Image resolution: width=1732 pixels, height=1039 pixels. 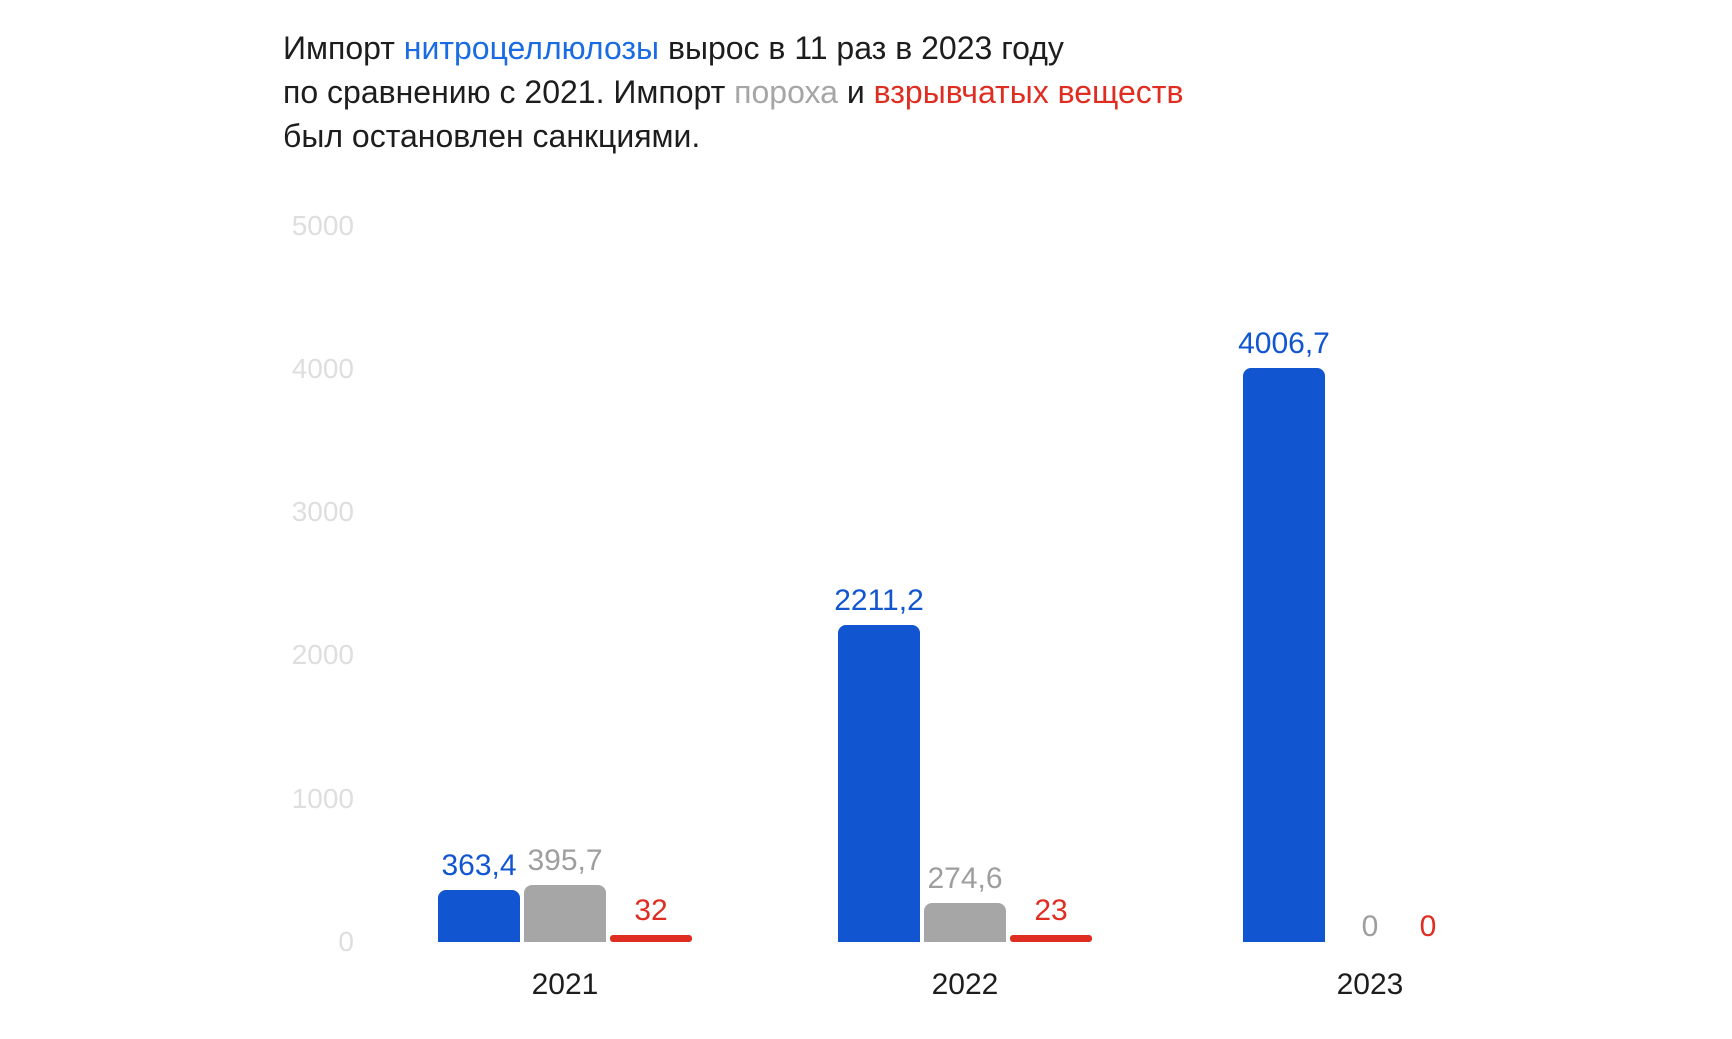 What do you see at coordinates (879, 783) in the screenshot?
I see `bar-2022-series0` at bounding box center [879, 783].